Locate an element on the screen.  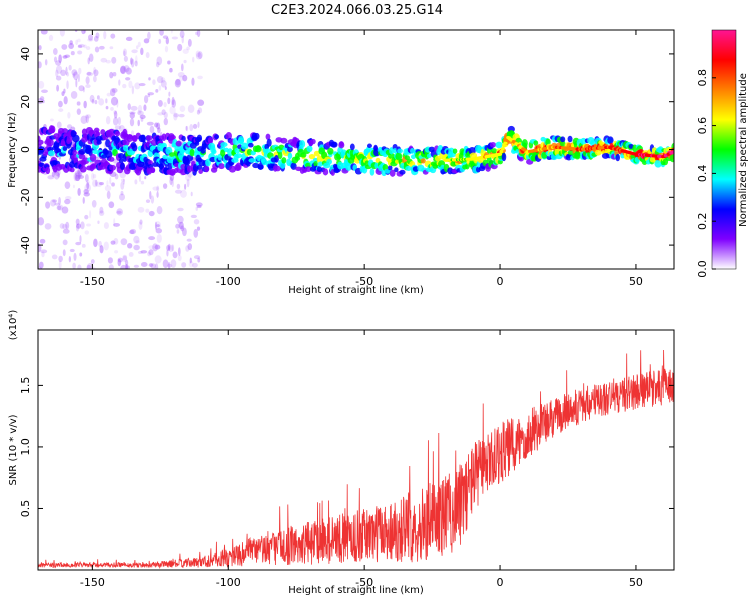
x-tick-label: -150 is located at coordinates (92, 281).